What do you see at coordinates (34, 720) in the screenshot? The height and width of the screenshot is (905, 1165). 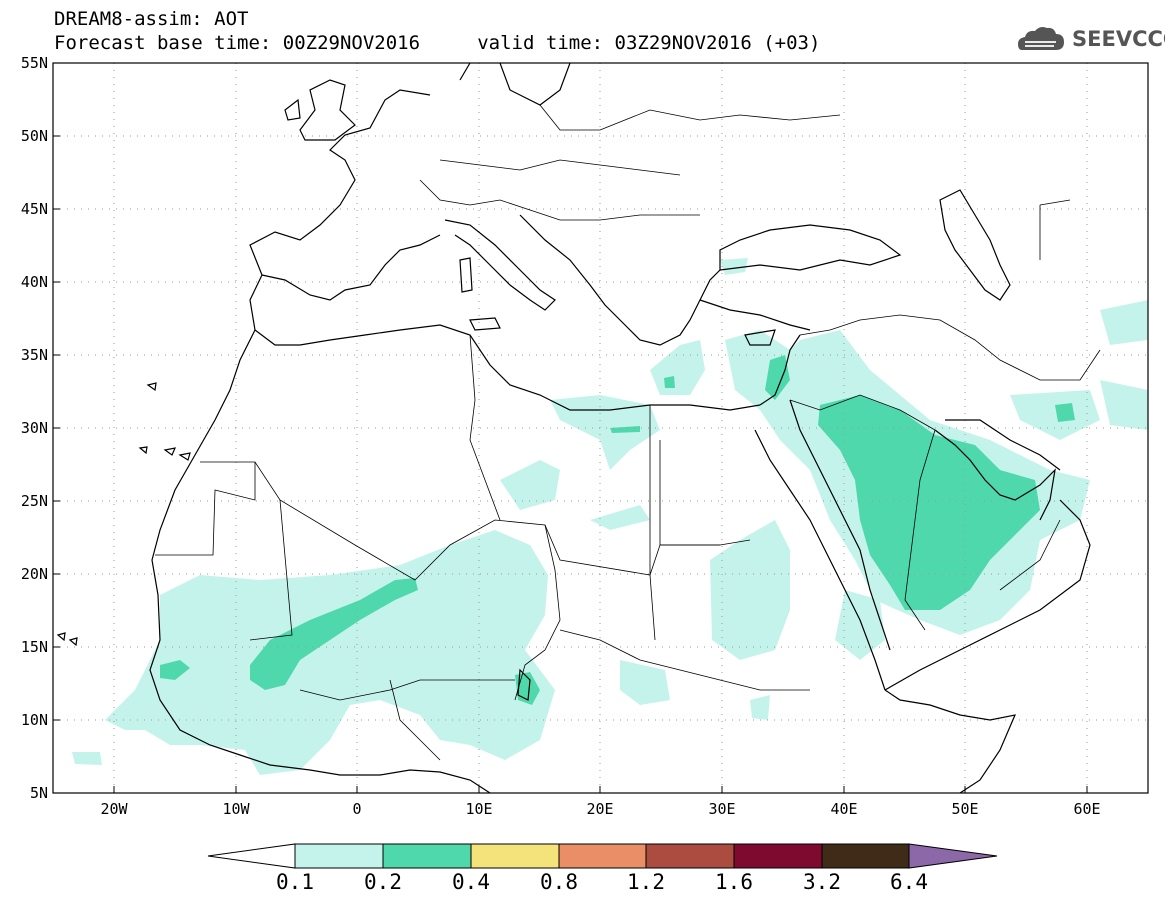 I see `lat-label: 10N` at bounding box center [34, 720].